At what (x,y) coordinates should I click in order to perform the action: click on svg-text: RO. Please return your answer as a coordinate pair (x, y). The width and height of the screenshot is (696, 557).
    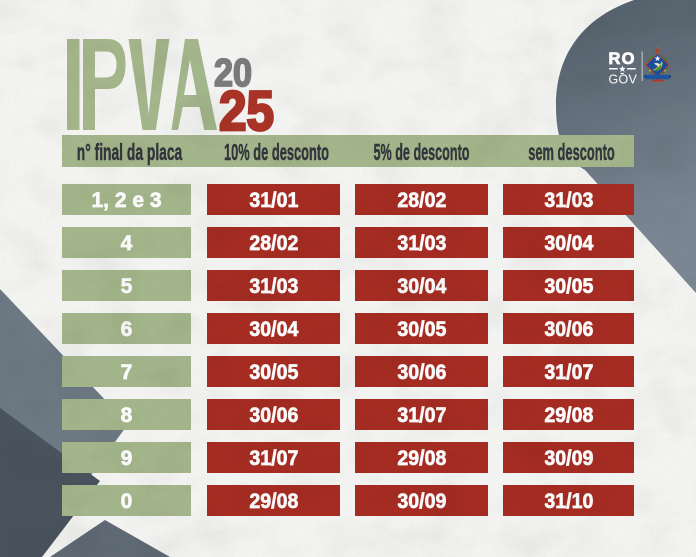
    Looking at the image, I should click on (622, 59).